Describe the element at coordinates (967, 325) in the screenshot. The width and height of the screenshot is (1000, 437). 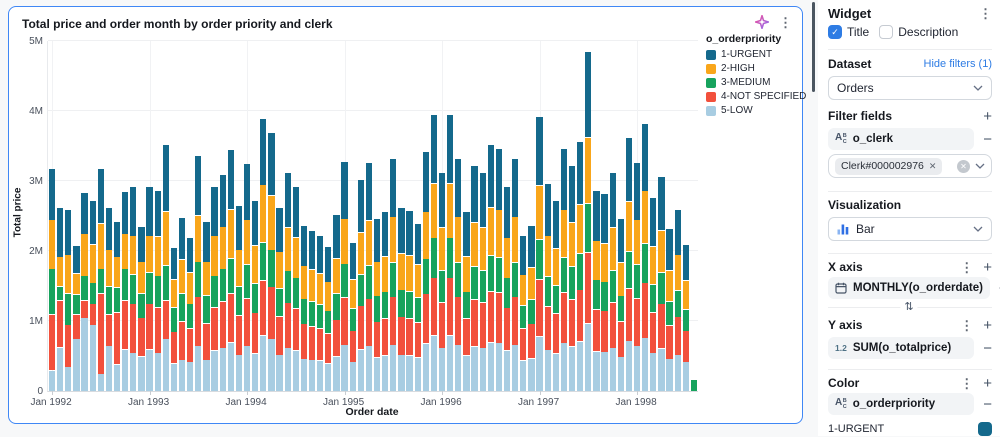
I see `y-axis-kebab-menu-icon: ⋮` at that location.